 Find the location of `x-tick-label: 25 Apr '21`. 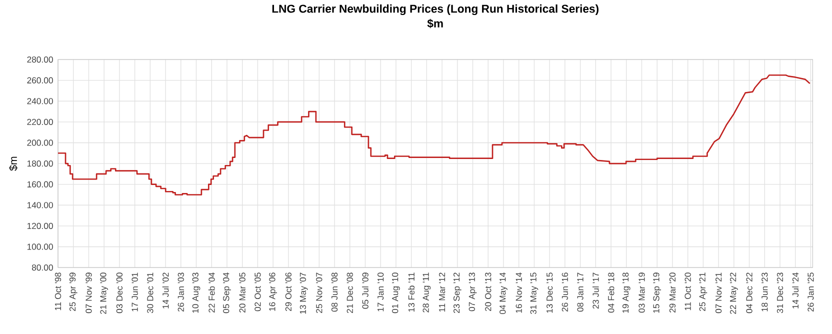

x-tick-label: 25 Apr '21 is located at coordinates (703, 291).